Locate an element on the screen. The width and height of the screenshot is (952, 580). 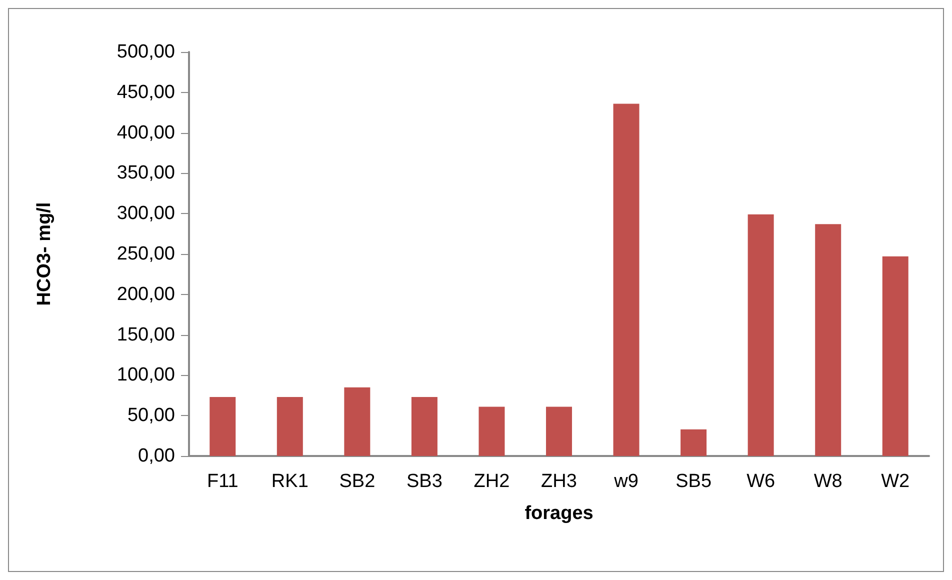
y-tick-label: 500,00 is located at coordinates (145, 52).